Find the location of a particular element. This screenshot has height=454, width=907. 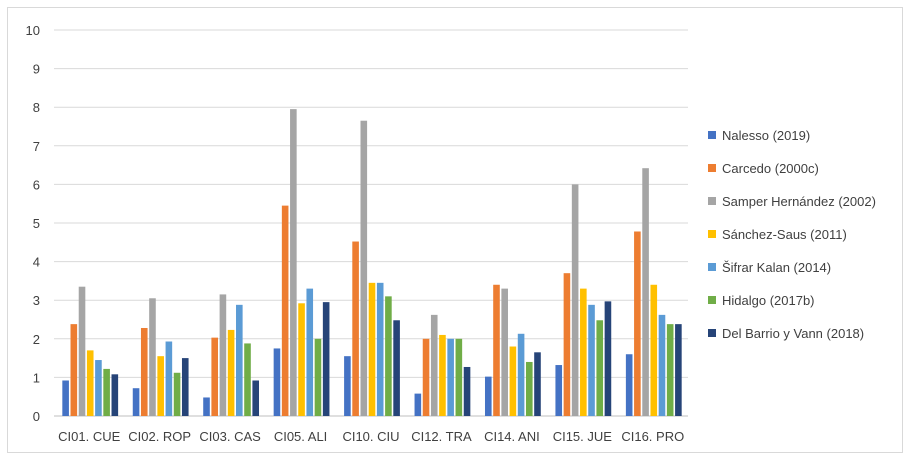

y-tick-label: 0 is located at coordinates (36, 416).